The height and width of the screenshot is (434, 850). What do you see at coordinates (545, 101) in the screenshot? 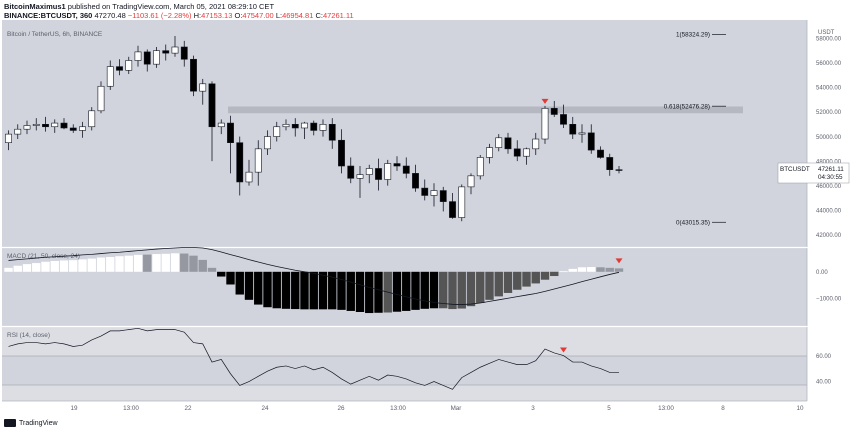
I see `price-signal-arrow` at bounding box center [545, 101].